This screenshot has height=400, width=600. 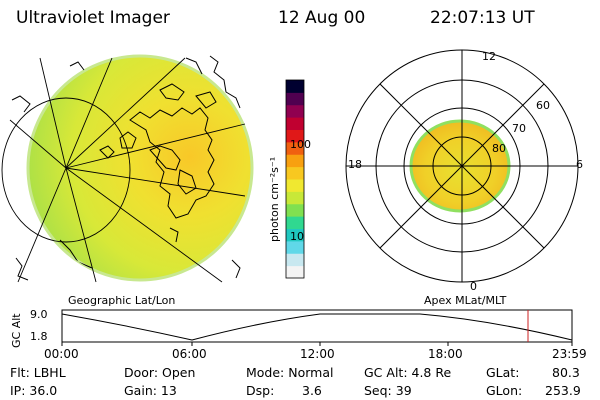 I want to click on ip-readout: IP: 36.0, so click(x=34, y=390).